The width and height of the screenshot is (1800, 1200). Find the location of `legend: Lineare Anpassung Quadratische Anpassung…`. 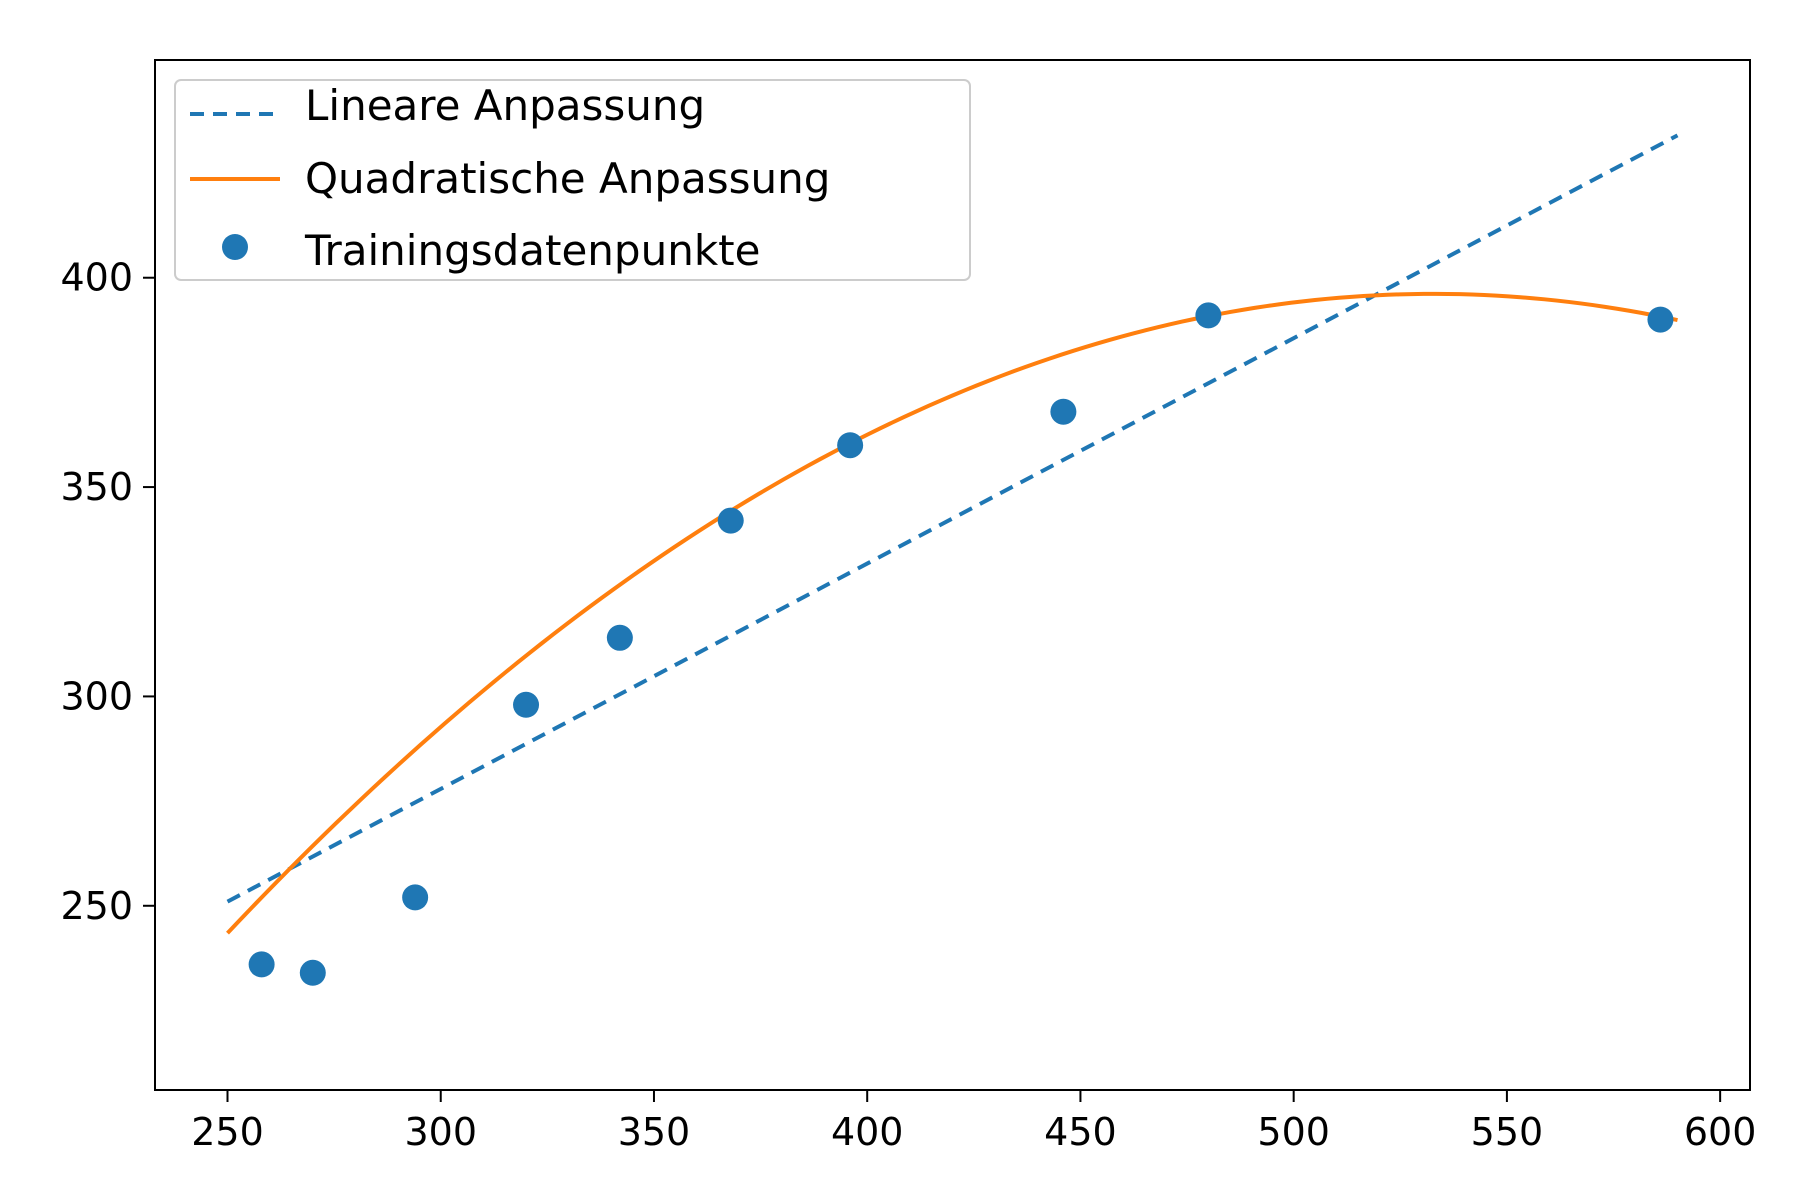

legend: Lineare Anpassung Quadratische Anpassung… is located at coordinates (572, 180).